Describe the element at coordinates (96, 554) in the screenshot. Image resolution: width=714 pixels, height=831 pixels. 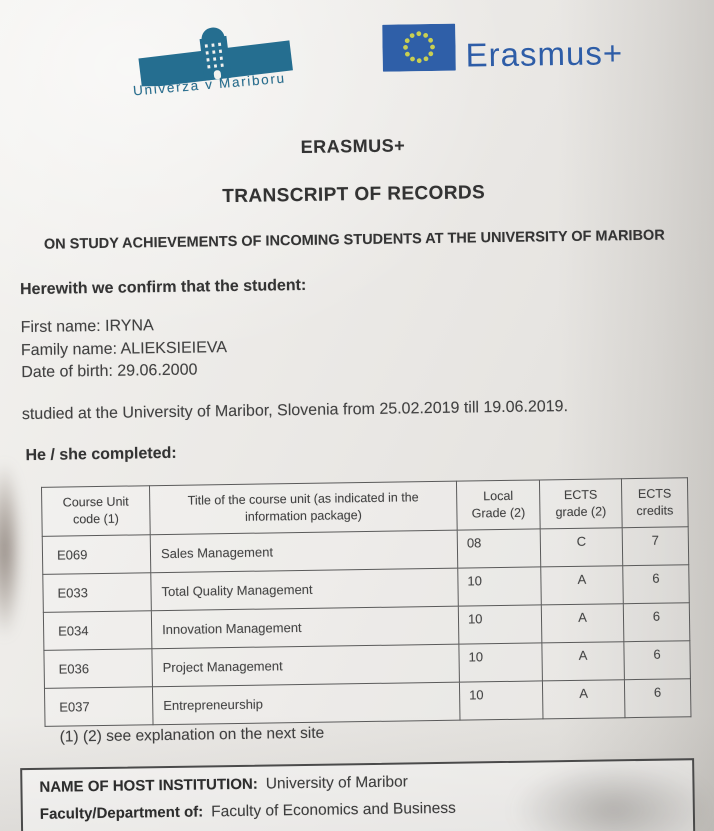
I see `course-code-cell: E069` at that location.